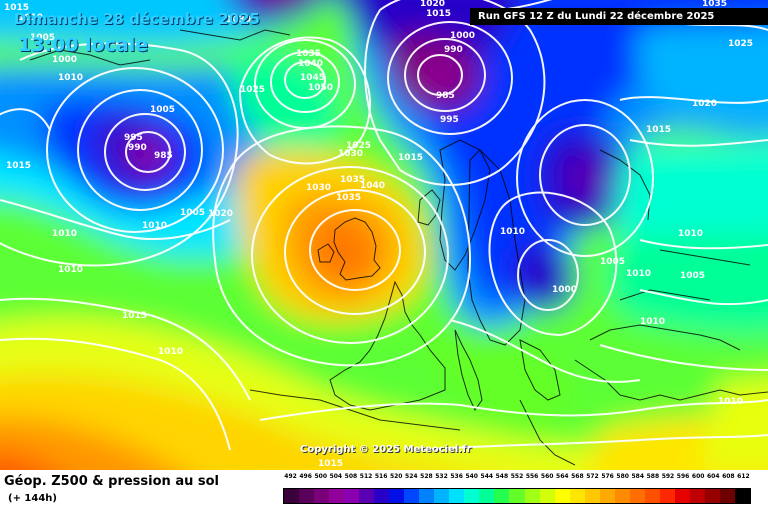 This screenshot has width=768, height=512. I want to click on legend-label: 612, so click(743, 476).